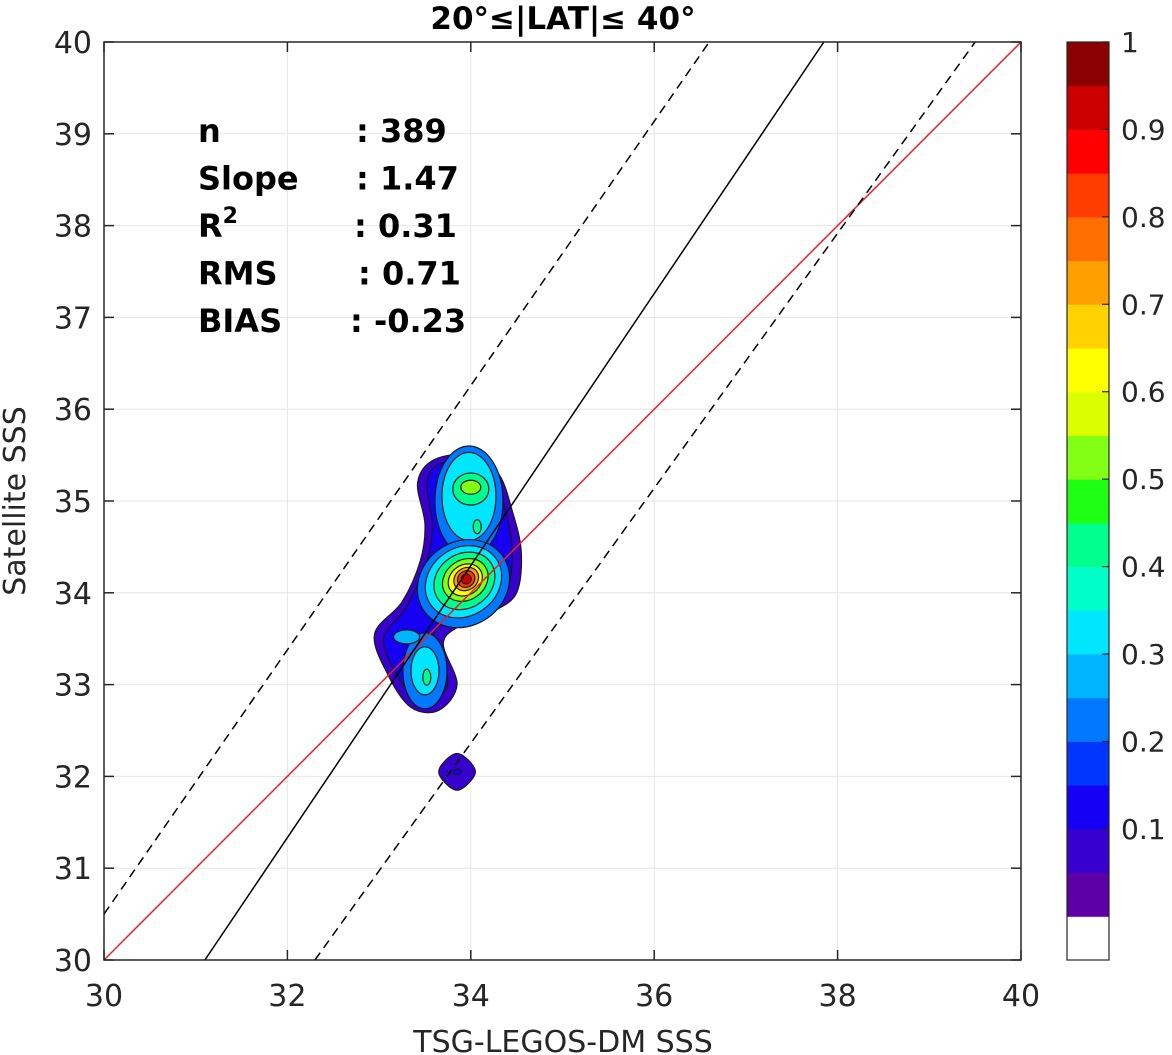  Describe the element at coordinates (562, 19) in the screenshot. I see `chart-title: 20°≤|LAT|≤ 40°` at that location.